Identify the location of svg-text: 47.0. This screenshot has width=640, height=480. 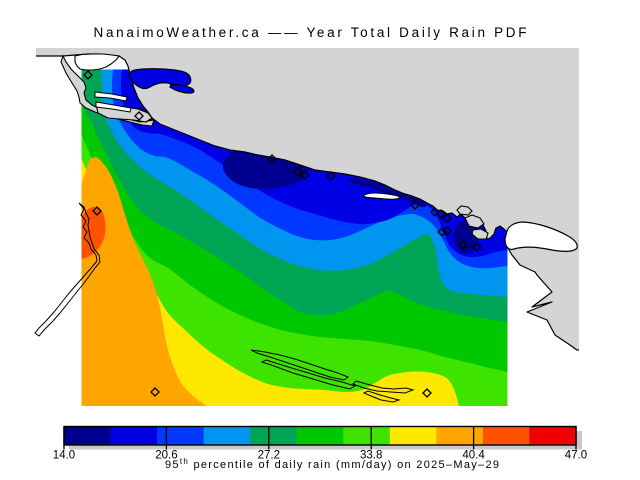
(576, 456).